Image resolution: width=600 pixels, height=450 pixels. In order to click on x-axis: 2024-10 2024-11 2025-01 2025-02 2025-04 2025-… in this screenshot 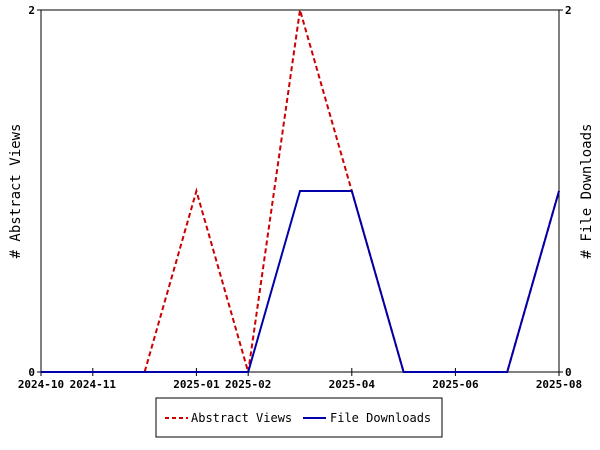, I will do `click(300, 379)`.